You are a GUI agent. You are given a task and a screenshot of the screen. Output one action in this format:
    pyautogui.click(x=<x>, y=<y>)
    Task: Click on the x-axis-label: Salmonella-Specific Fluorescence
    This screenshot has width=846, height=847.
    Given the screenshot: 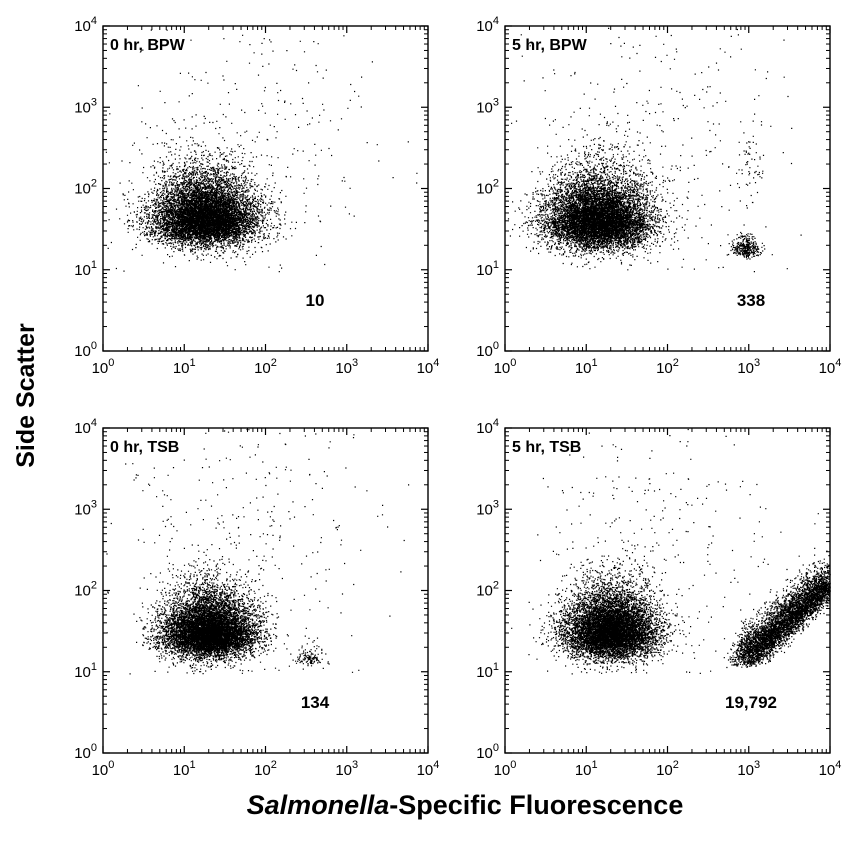 What is the action you would take?
    pyautogui.click(x=465, y=805)
    